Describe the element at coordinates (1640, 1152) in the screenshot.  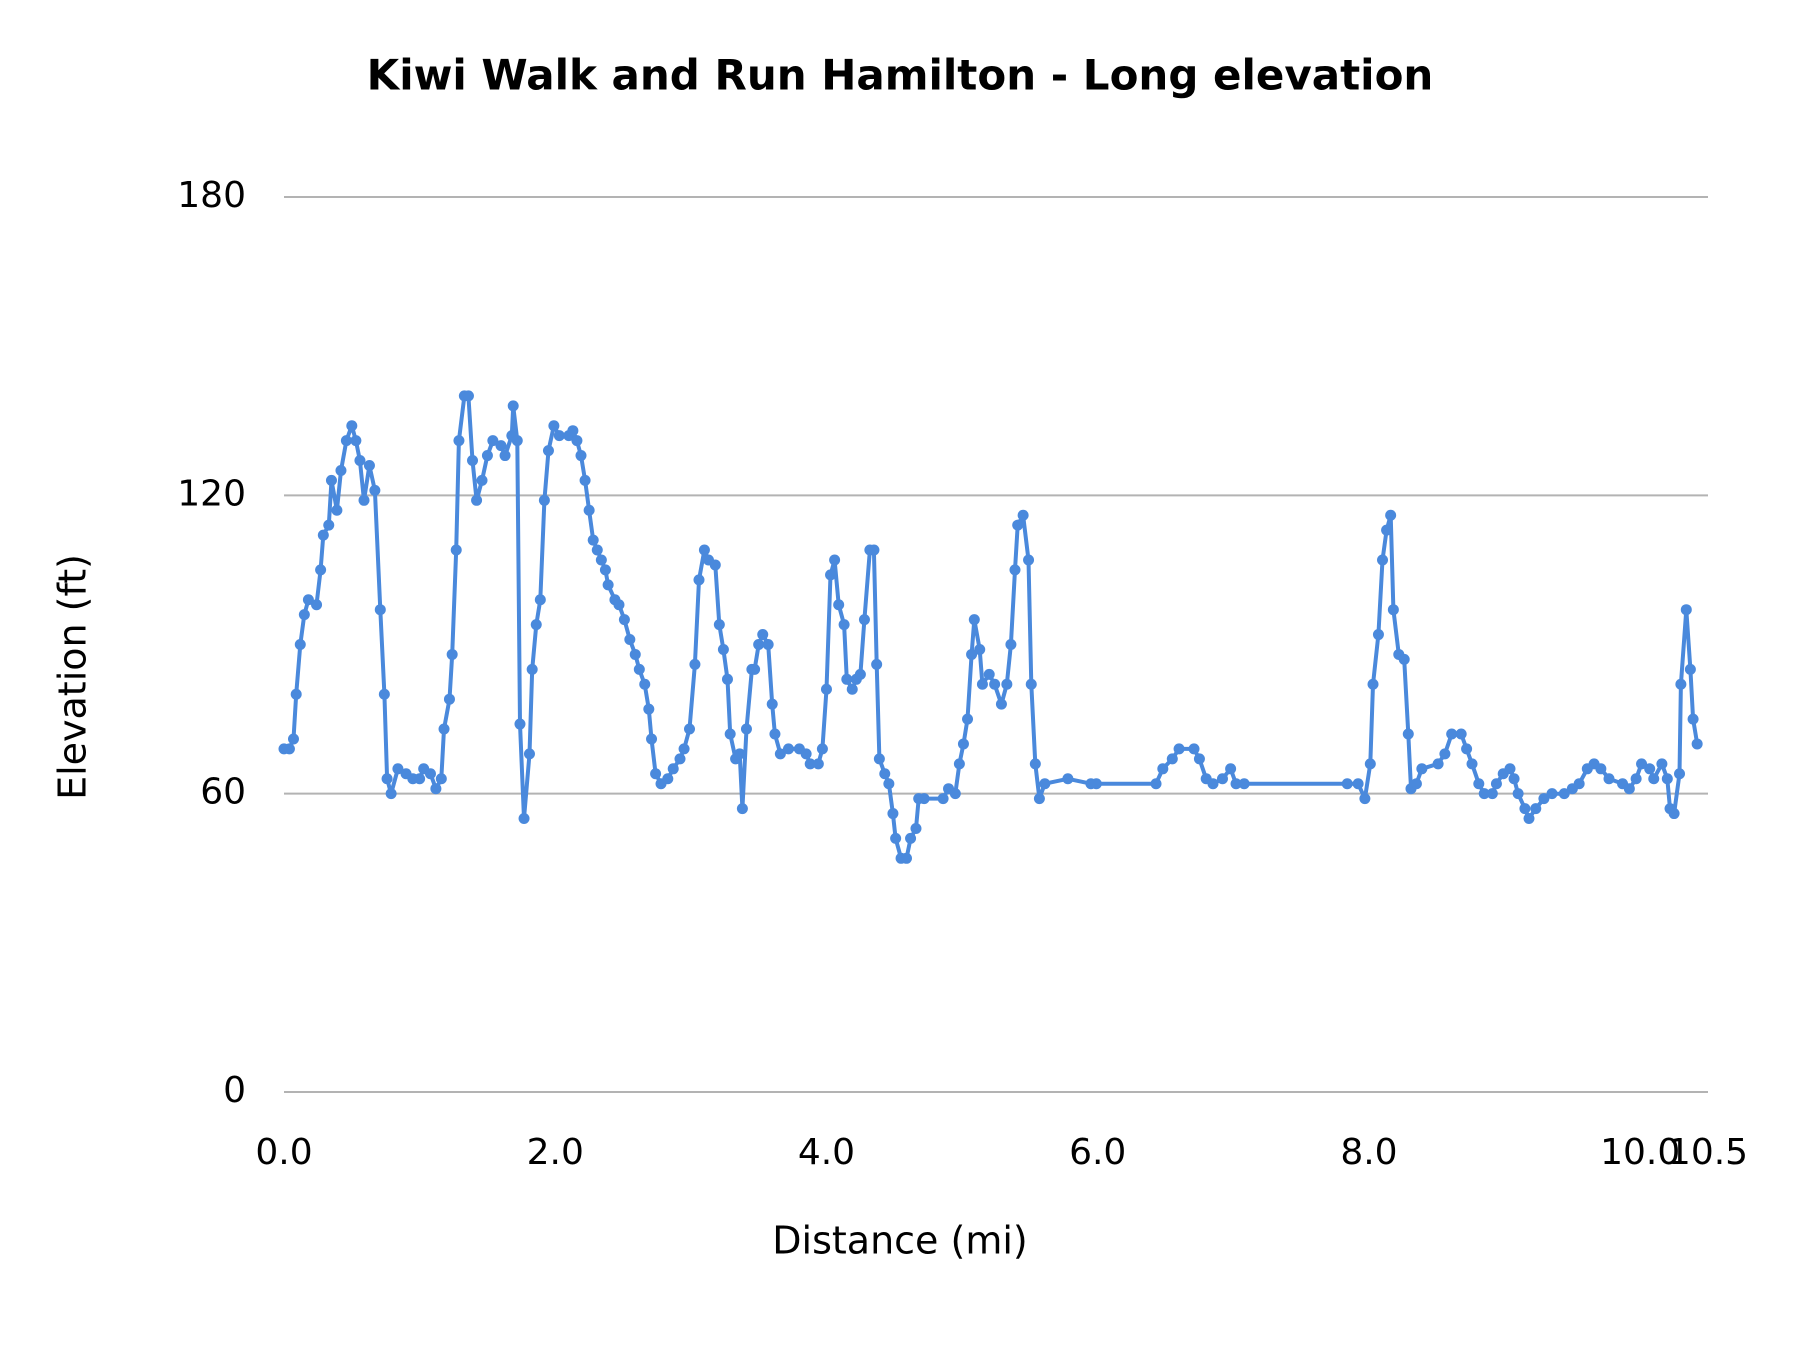
I see `x-tick-label: 10.0` at that location.